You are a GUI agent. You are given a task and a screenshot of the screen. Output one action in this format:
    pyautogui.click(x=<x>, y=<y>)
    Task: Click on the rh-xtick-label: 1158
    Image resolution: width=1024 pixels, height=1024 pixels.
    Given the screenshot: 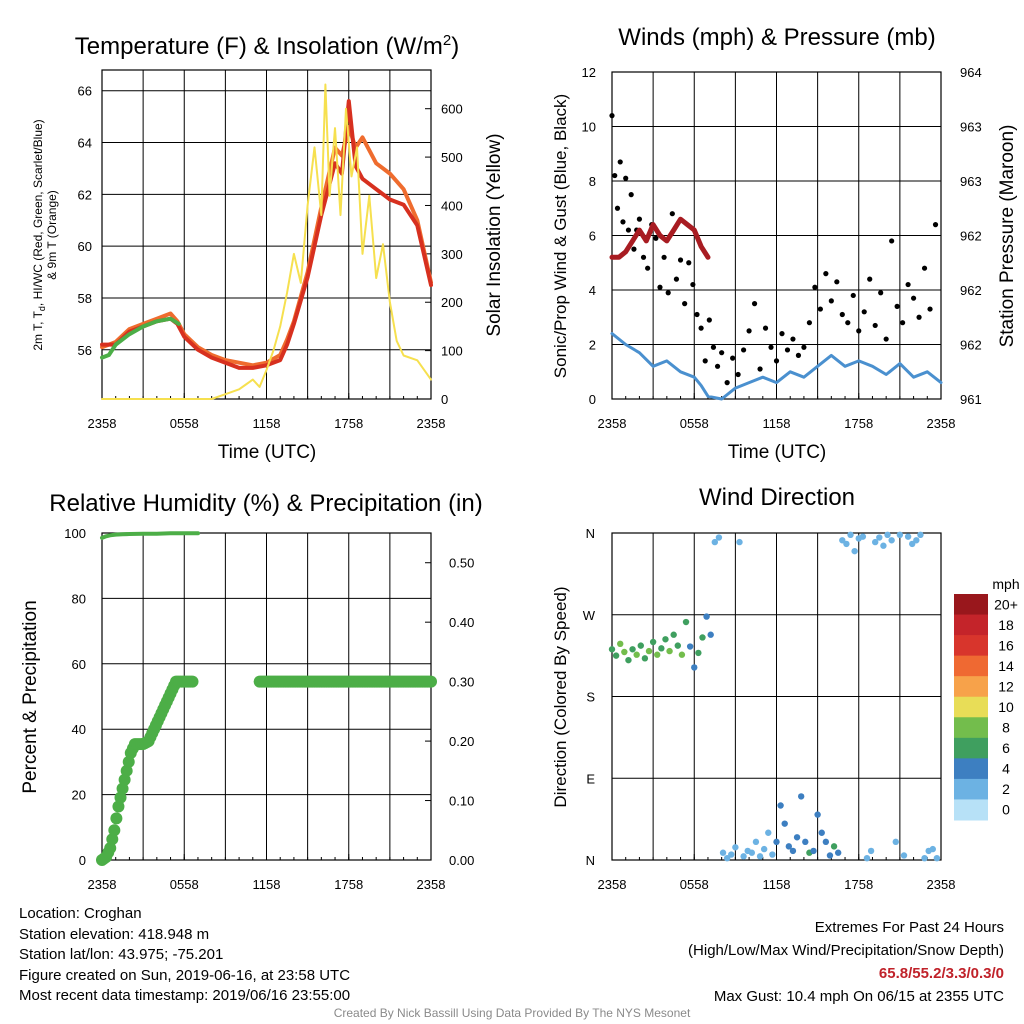 What is the action you would take?
    pyautogui.click(x=267, y=884)
    